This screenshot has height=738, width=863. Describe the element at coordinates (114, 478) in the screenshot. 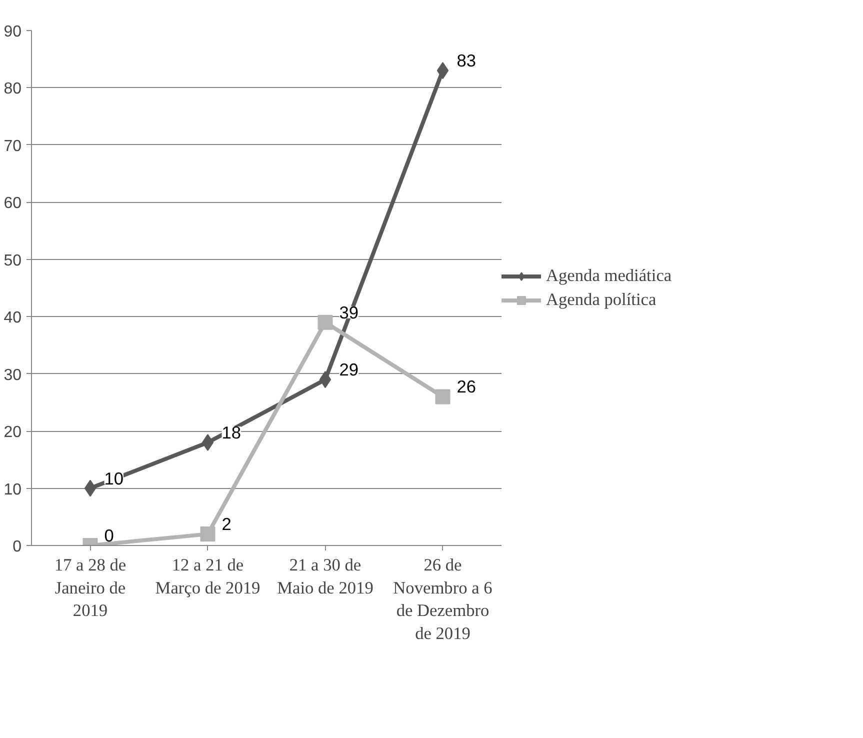

I see `data-label: 10` at that location.